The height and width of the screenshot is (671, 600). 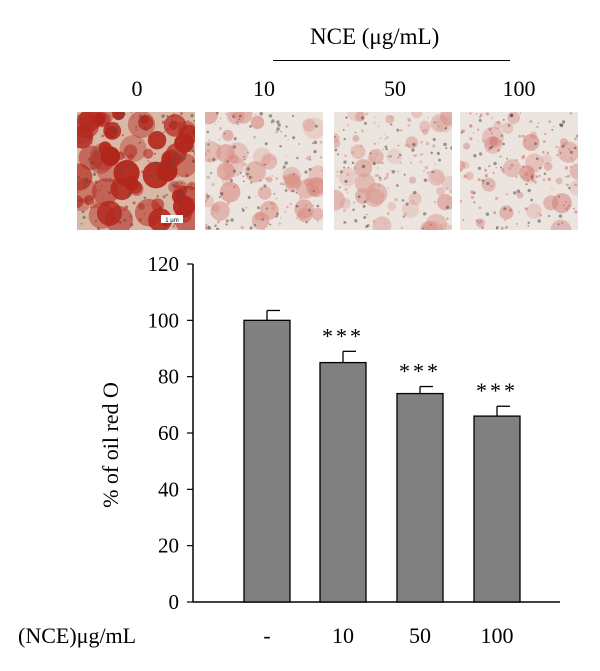 I want to click on y-axis-label: % of oil red O, so click(x=110, y=445).